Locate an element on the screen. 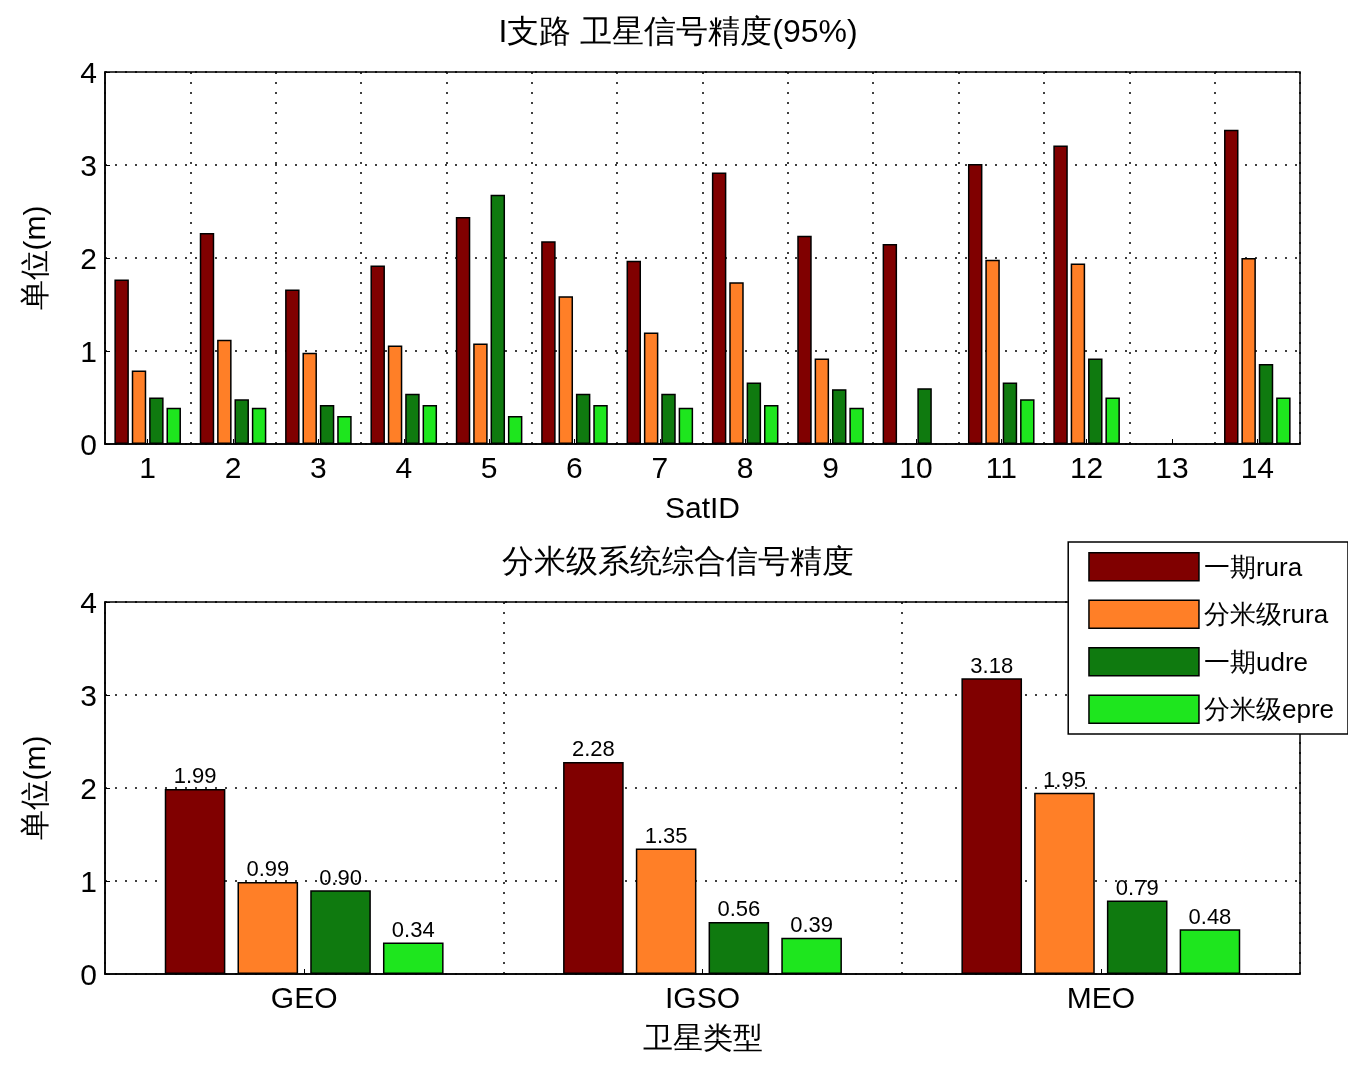 This screenshot has width=1356, height=1072. data-label: 0.48 is located at coordinates (1210, 916).